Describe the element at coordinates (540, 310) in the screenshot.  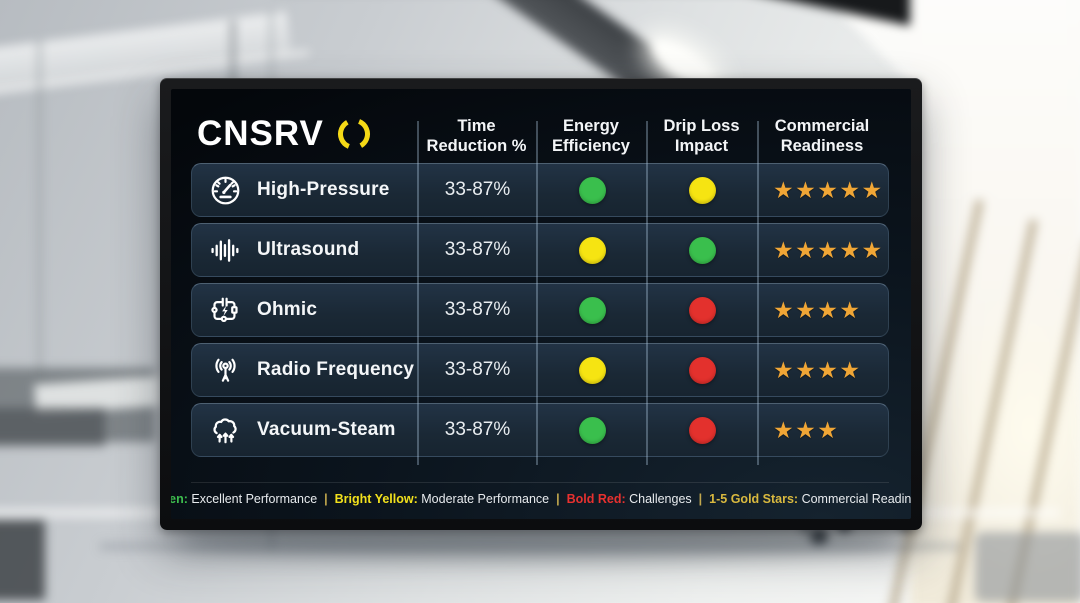
I see `table-row: Ohmic 33-87% ★★★★` at that location.